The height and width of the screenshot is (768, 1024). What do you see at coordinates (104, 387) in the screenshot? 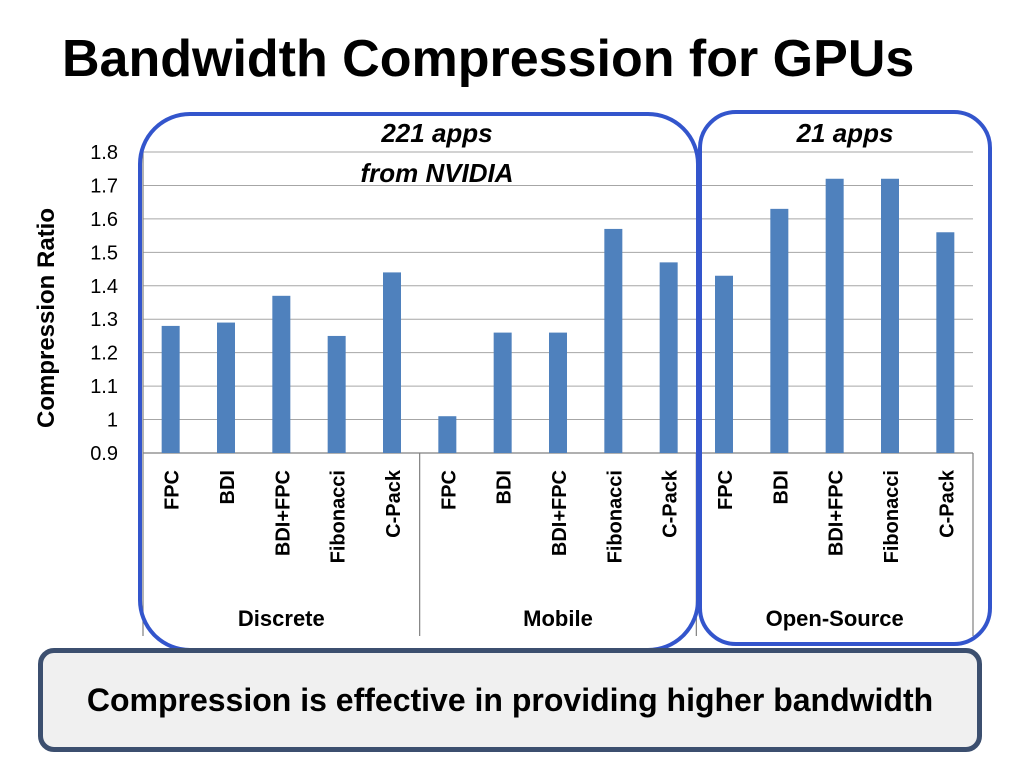
I see `y-tick-label: 1.1` at bounding box center [104, 387].